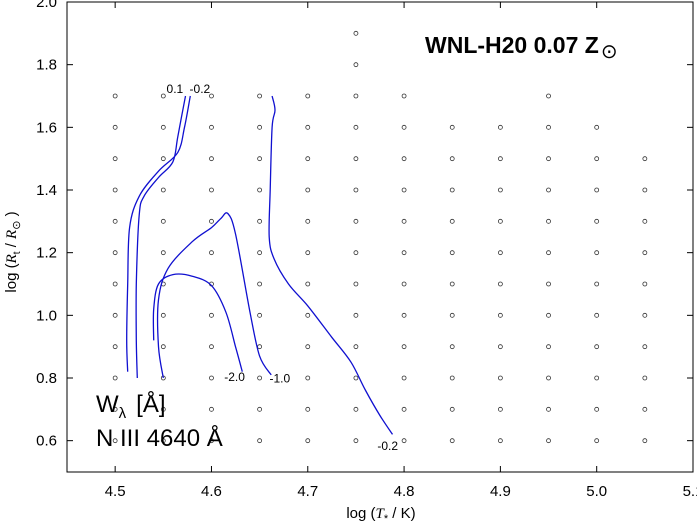 This screenshot has width=697, height=525. What do you see at coordinates (211, 491) in the screenshot?
I see `x-tick-label: 4.6` at bounding box center [211, 491].